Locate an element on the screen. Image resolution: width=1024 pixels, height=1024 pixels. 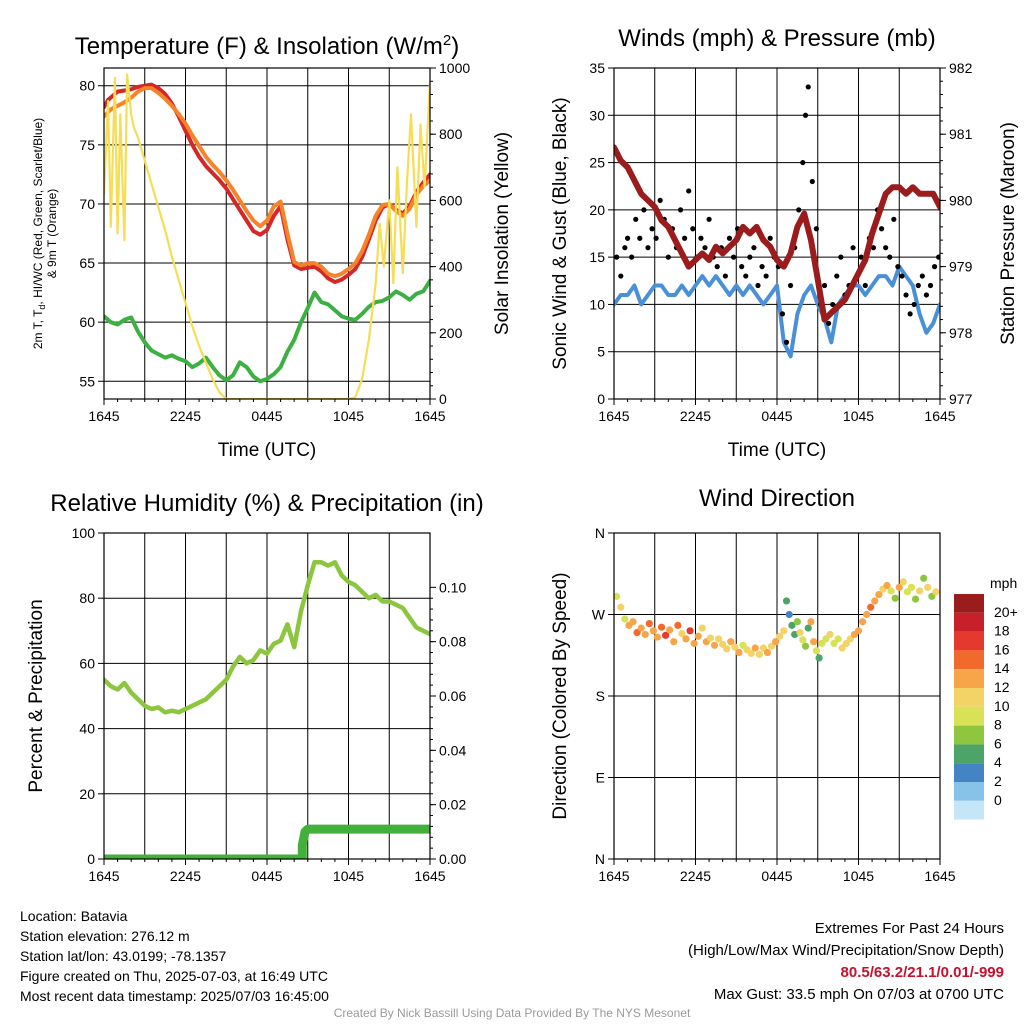
wind-xtick-label: 1645 is located at coordinates (613, 416).